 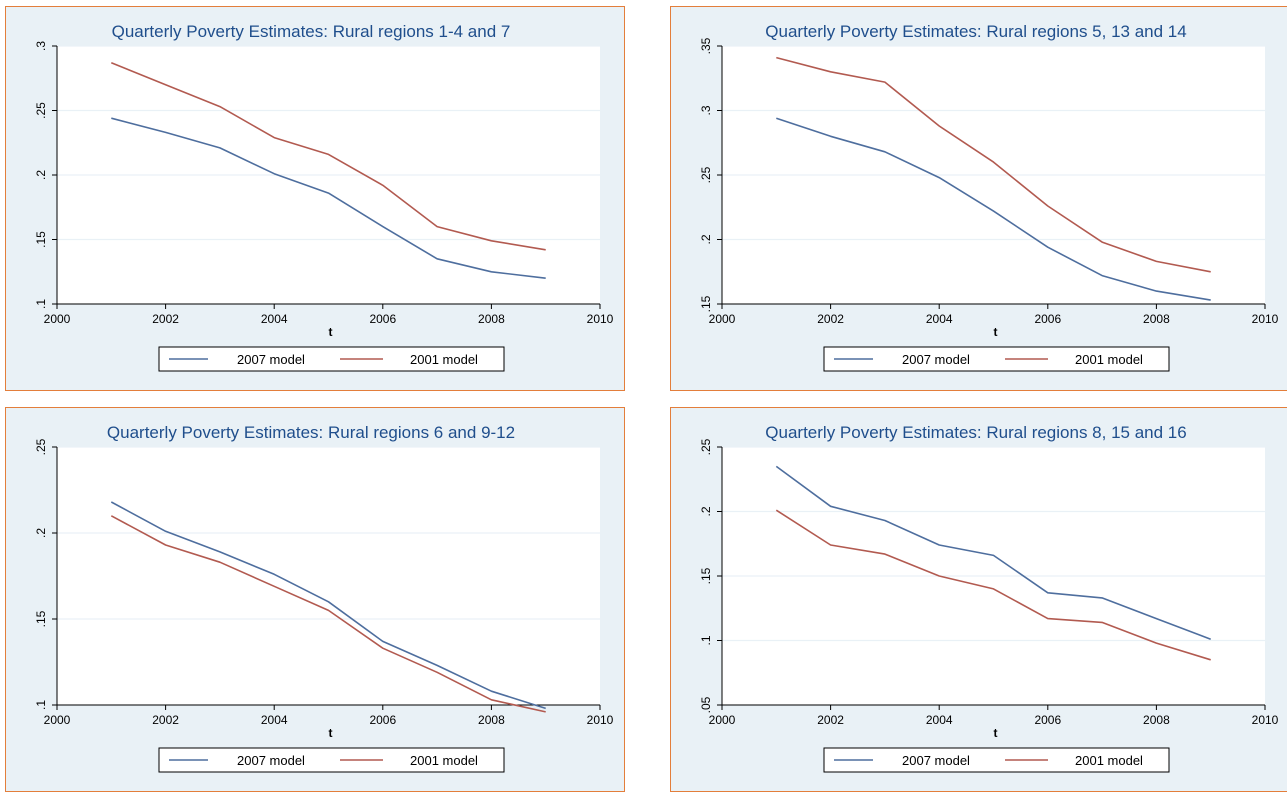 I want to click on plot-area, so click(x=328, y=576).